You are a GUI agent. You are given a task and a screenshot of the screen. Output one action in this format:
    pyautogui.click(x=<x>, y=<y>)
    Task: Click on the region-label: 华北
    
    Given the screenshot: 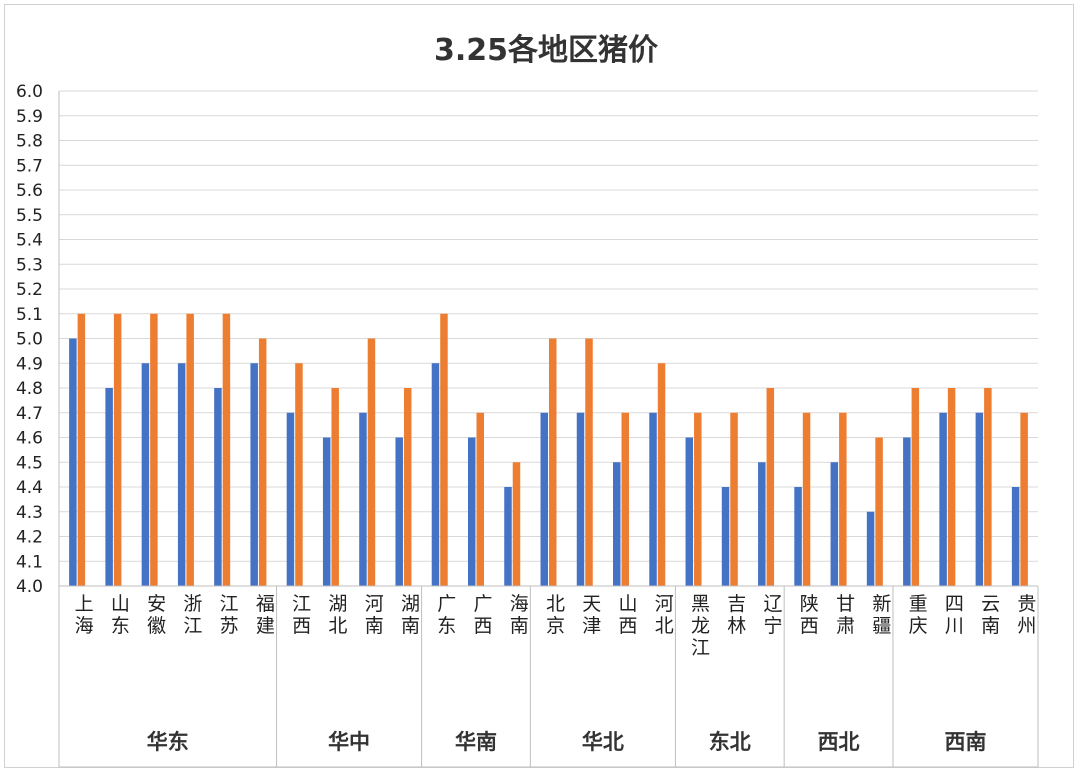 What is the action you would take?
    pyautogui.click(x=603, y=742)
    